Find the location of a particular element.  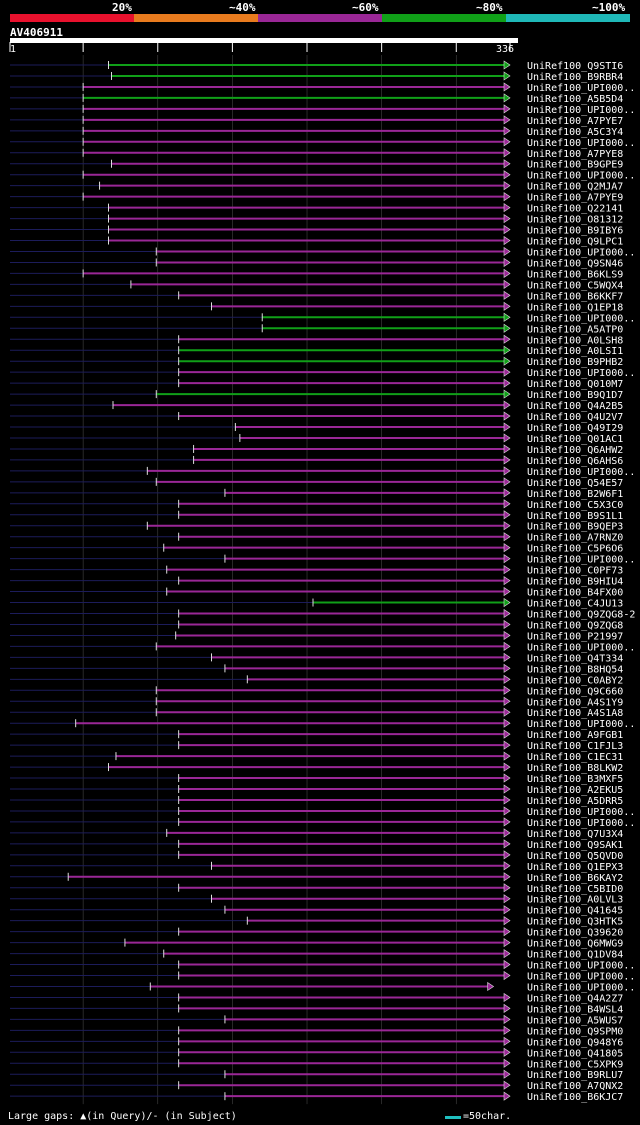

hit-label: UniRef100_A9FGB1 is located at coordinates (575, 735).